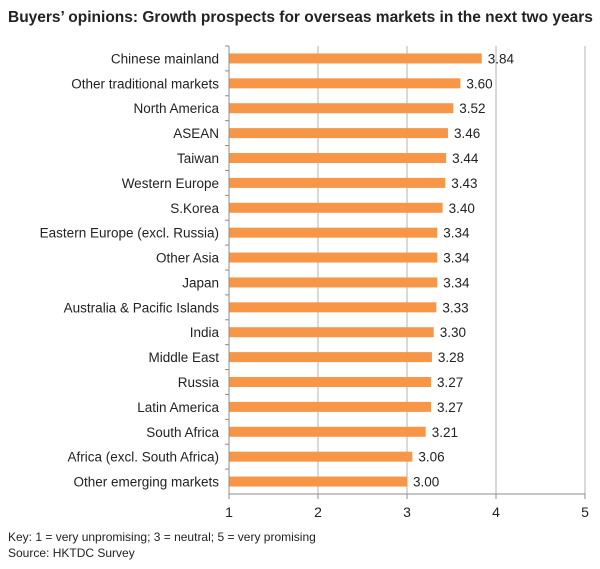 The width and height of the screenshot is (600, 569). Describe the element at coordinates (165, 58) in the screenshot. I see `category-label: Chinese mainland` at that location.